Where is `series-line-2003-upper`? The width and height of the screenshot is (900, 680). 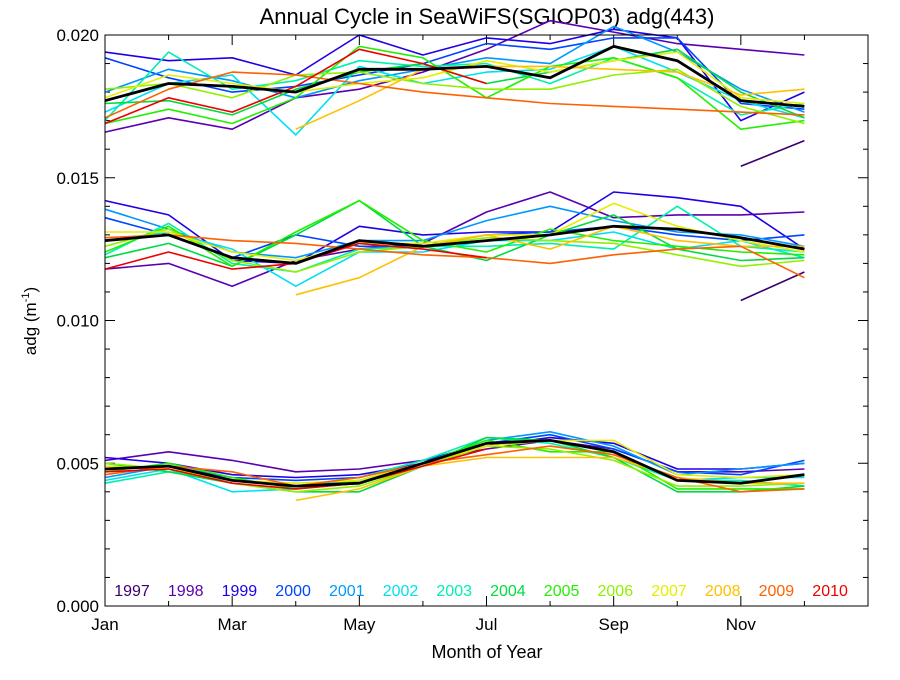
series-line-2003-upper is located at coordinates (454, 86).